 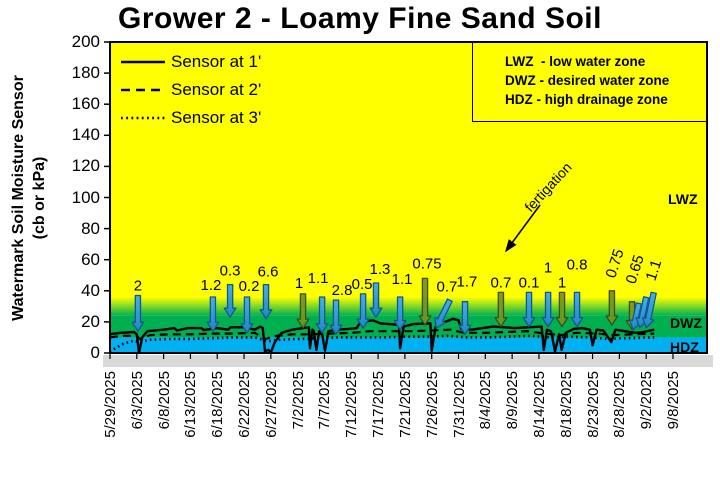 What do you see at coordinates (90, 259) in the screenshot?
I see `y-tick-label: 60` at bounding box center [90, 259].